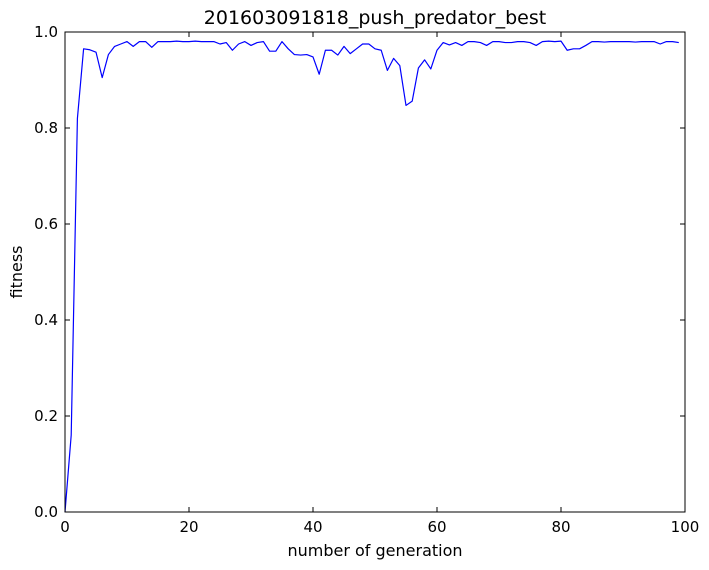 The image size is (709, 570). What do you see at coordinates (46, 224) in the screenshot?
I see `y-tick-label: 0.6` at bounding box center [46, 224].